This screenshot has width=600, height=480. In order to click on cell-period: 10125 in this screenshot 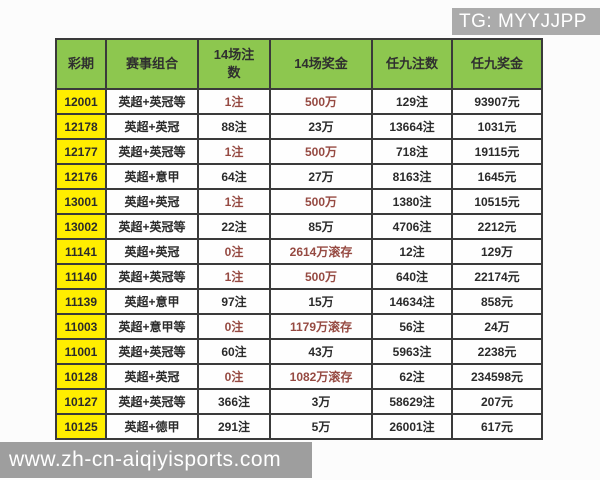, I will do `click(81, 426)`.